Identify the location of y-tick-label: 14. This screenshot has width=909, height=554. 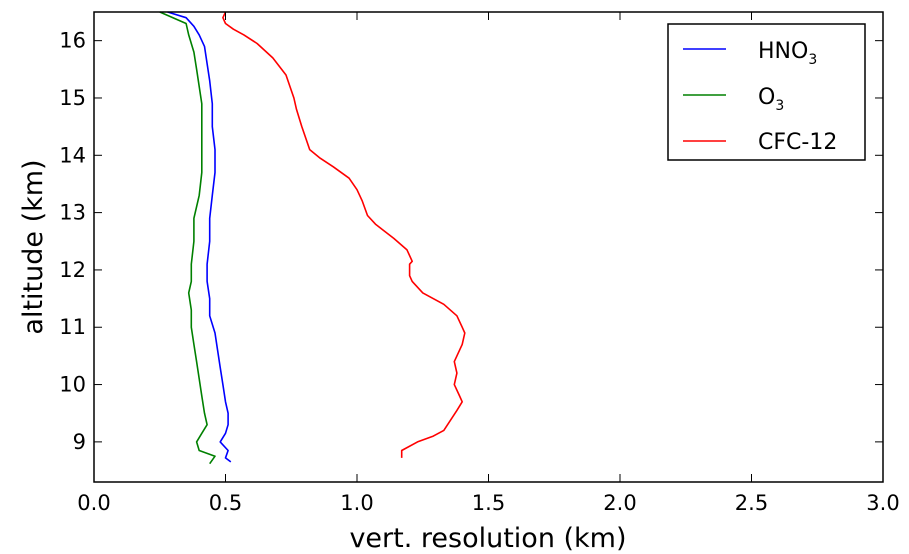
(72, 155).